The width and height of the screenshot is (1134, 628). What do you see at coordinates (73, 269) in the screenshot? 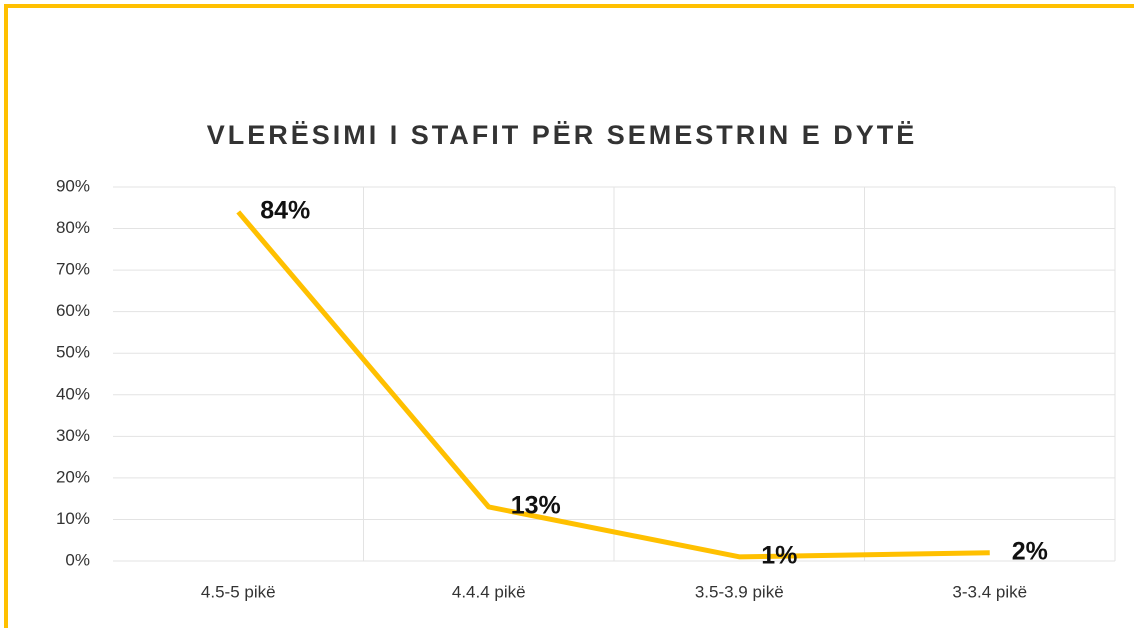
I see `y-tick-label: 70%` at bounding box center [73, 269].